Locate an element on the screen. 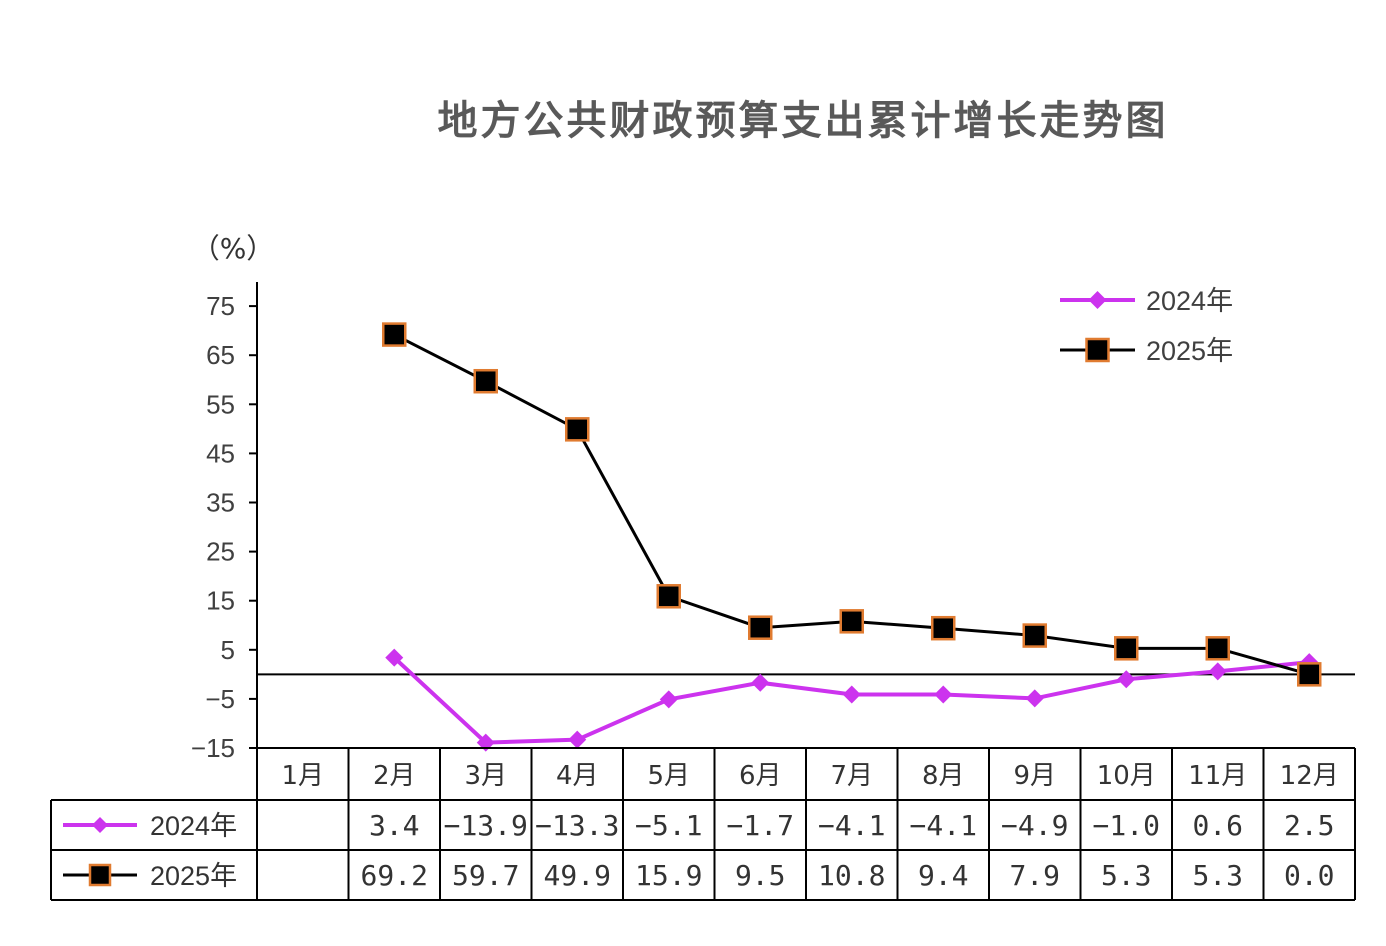  table-cell-value: −1.0 is located at coordinates (1126, 825).